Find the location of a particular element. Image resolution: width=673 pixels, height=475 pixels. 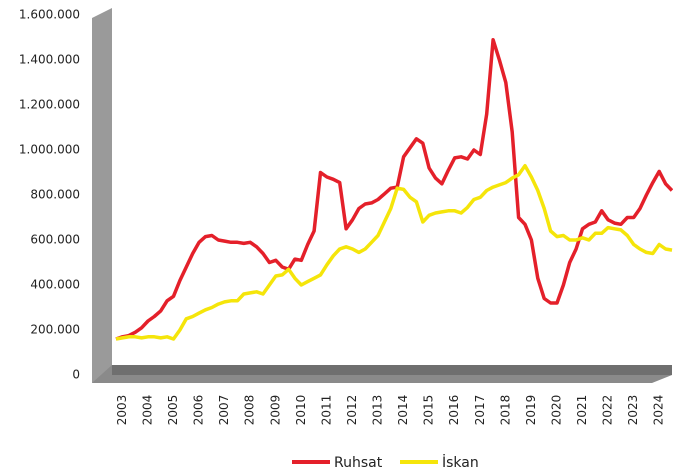

x-tick-label: 2016 is located at coordinates (454, 410).